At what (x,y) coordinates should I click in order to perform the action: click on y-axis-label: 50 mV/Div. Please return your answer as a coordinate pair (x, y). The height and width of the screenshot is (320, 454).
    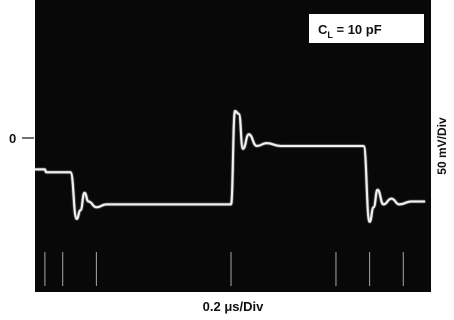
    Looking at the image, I should click on (442, 146).